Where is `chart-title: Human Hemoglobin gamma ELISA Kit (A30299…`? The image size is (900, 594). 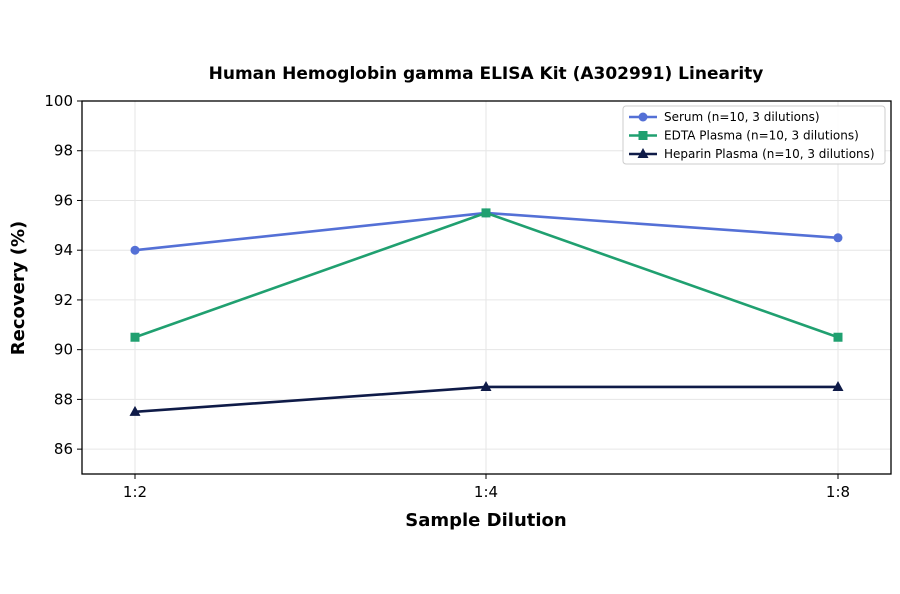
chart-title: Human Hemoglobin gamma ELISA Kit (A30299… is located at coordinates (486, 74).